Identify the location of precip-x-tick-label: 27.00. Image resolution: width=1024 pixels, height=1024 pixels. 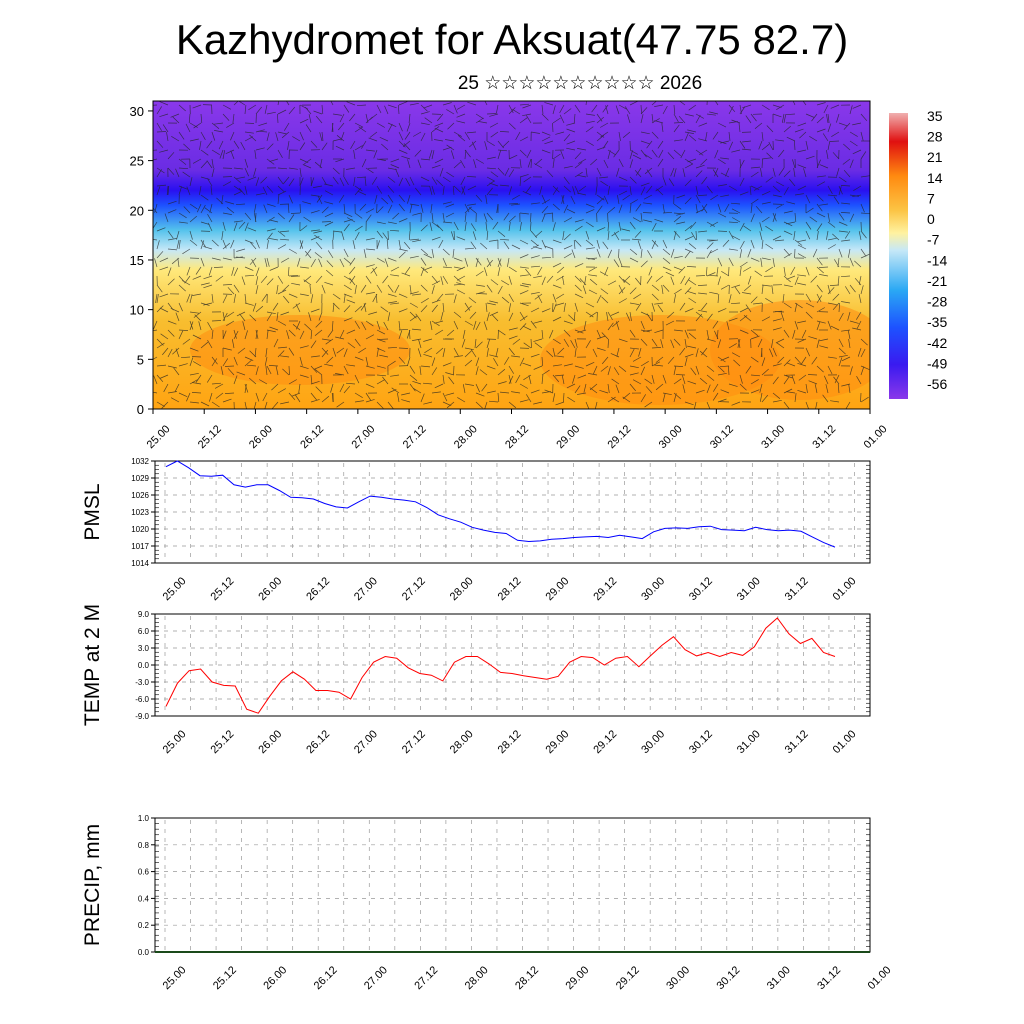
(376, 978).